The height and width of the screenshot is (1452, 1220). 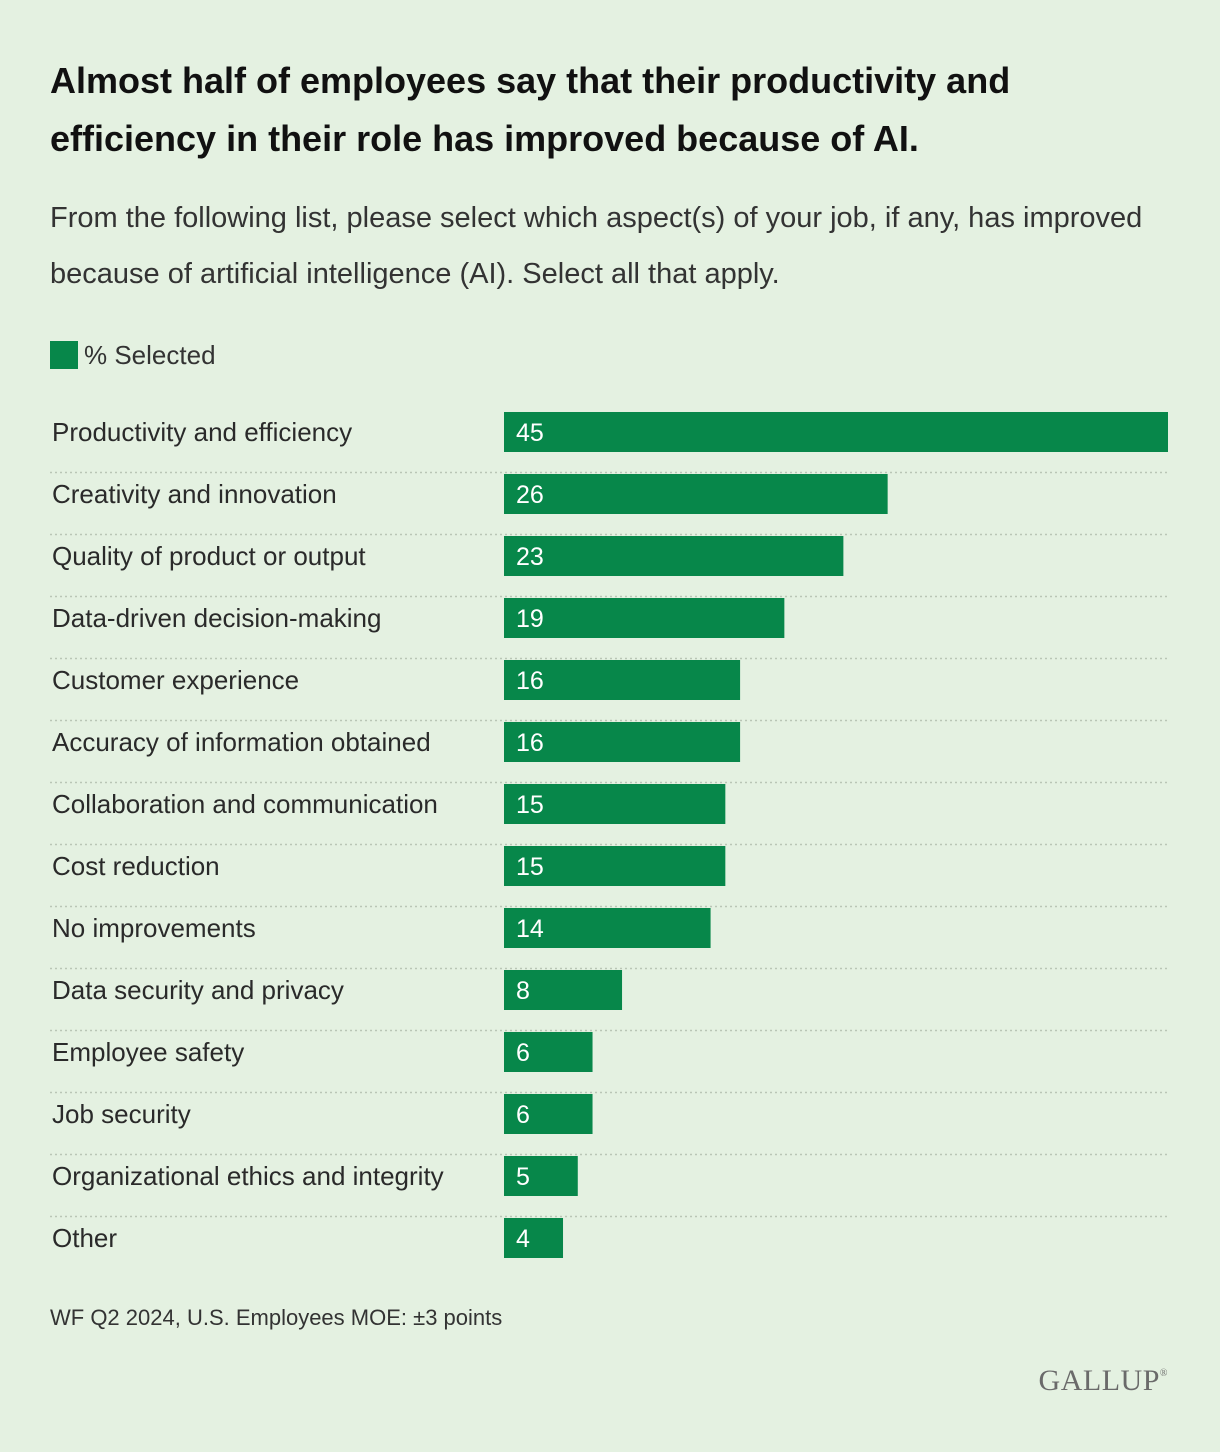 I want to click on category-label: Data security and privacy, so click(x=198, y=990).